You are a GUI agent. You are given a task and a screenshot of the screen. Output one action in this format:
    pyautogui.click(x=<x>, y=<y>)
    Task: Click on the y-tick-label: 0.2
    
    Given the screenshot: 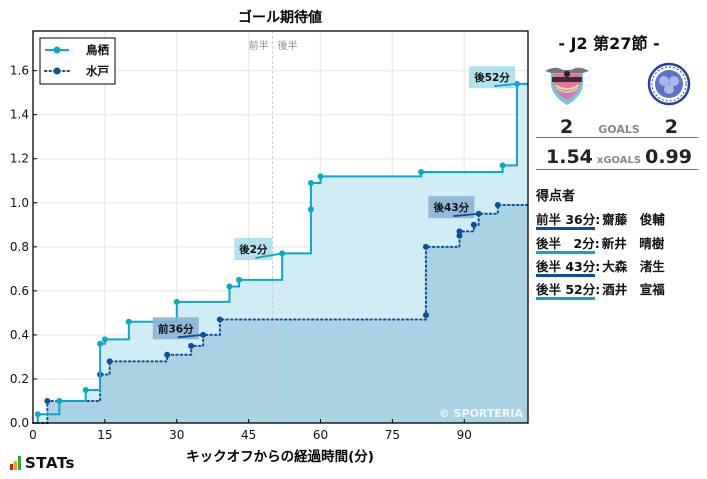 What is the action you would take?
    pyautogui.click(x=19, y=379)
    